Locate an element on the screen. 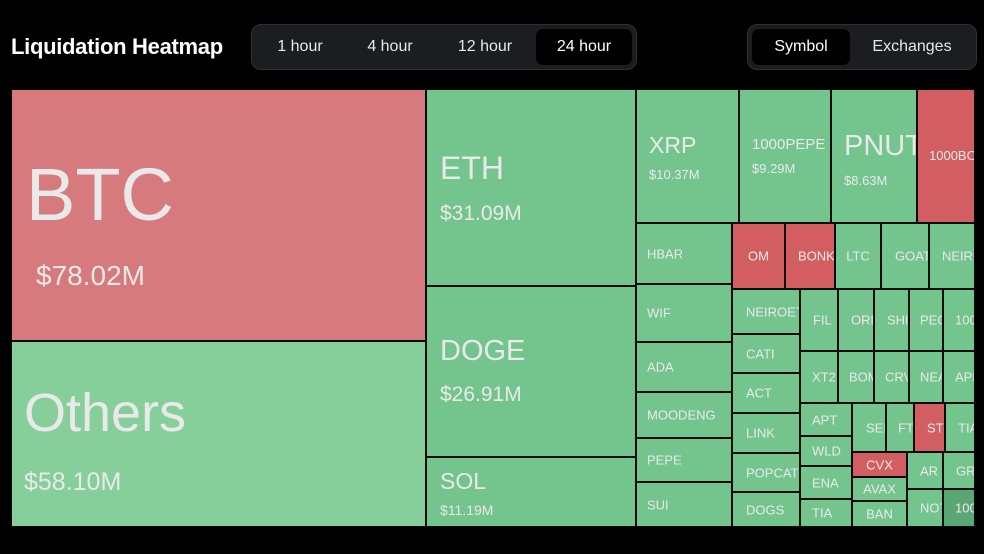  tile-ada: ADA is located at coordinates (684, 367).